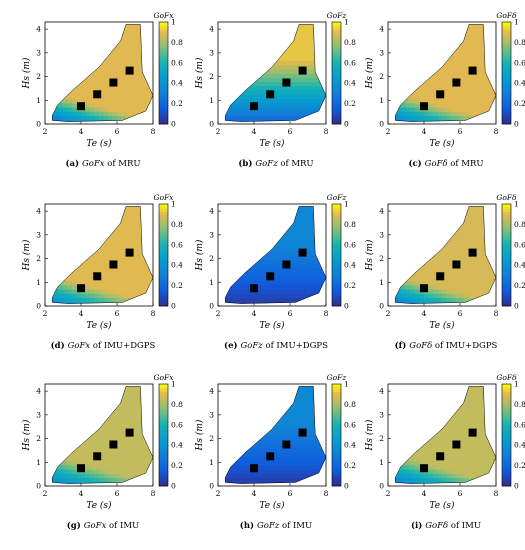 This screenshot has width=525, height=550. I want to click on colorbar-label: GoFz, so click(337, 377).